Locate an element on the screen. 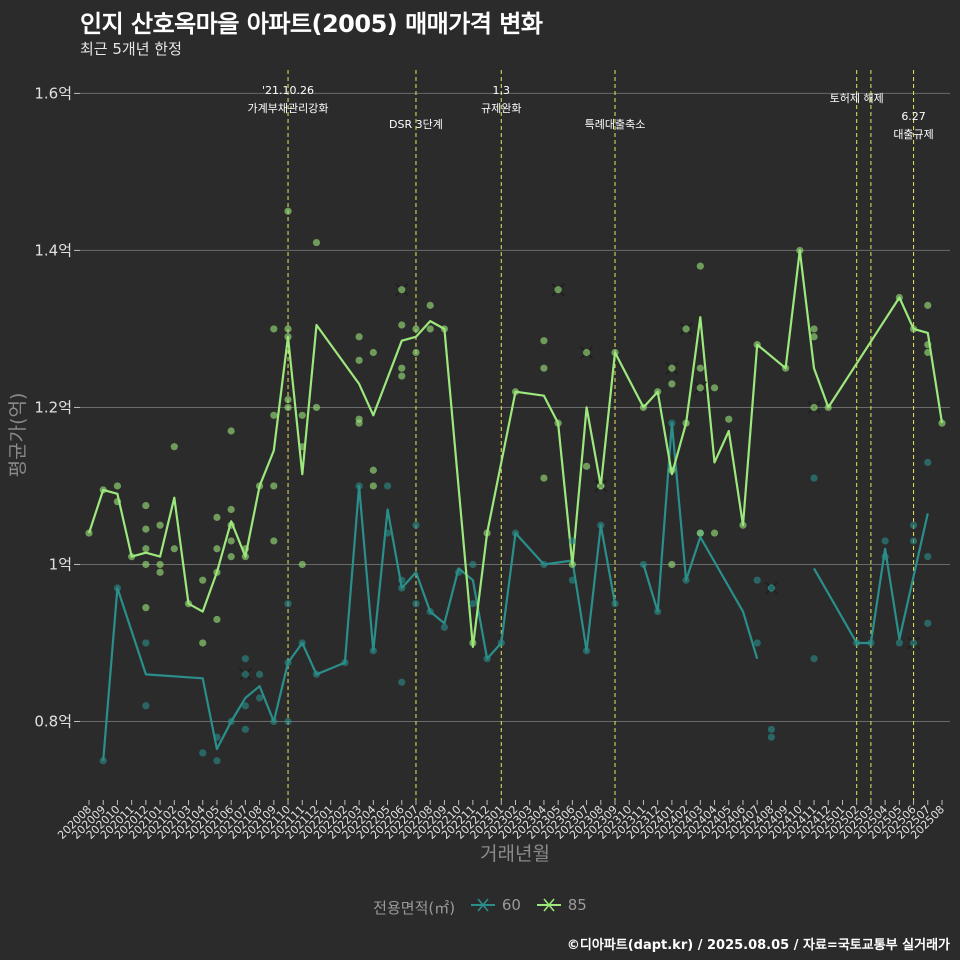 This screenshot has width=960, height=960. event-label: 대출규제 is located at coordinates (913, 134).